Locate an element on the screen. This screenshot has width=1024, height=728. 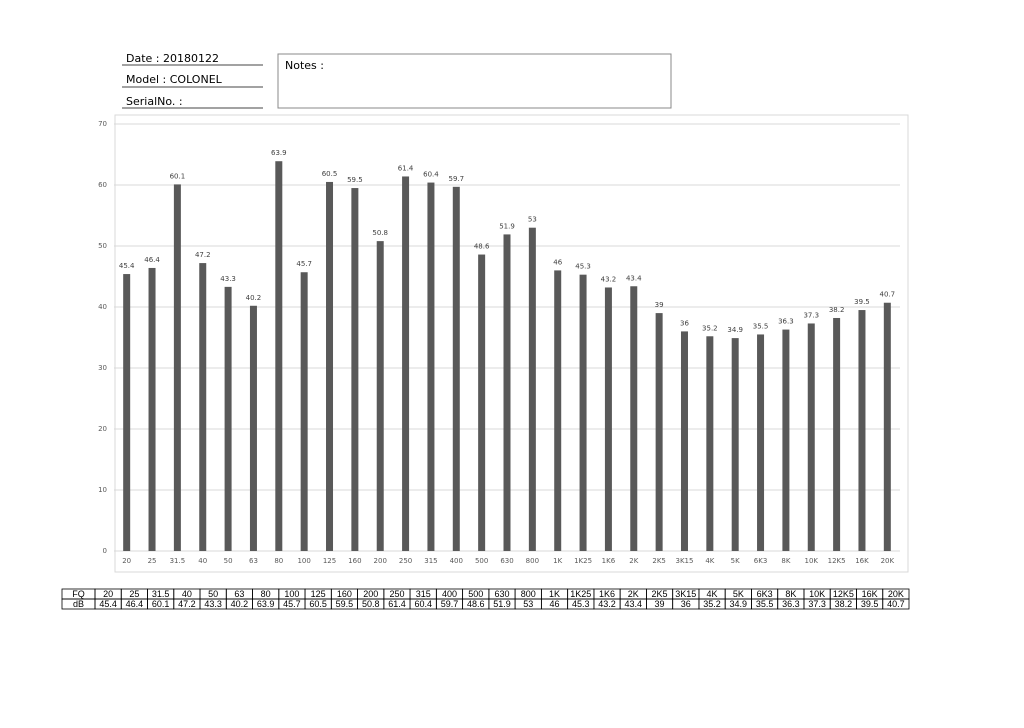
value-label: 45.7 is located at coordinates (304, 264).